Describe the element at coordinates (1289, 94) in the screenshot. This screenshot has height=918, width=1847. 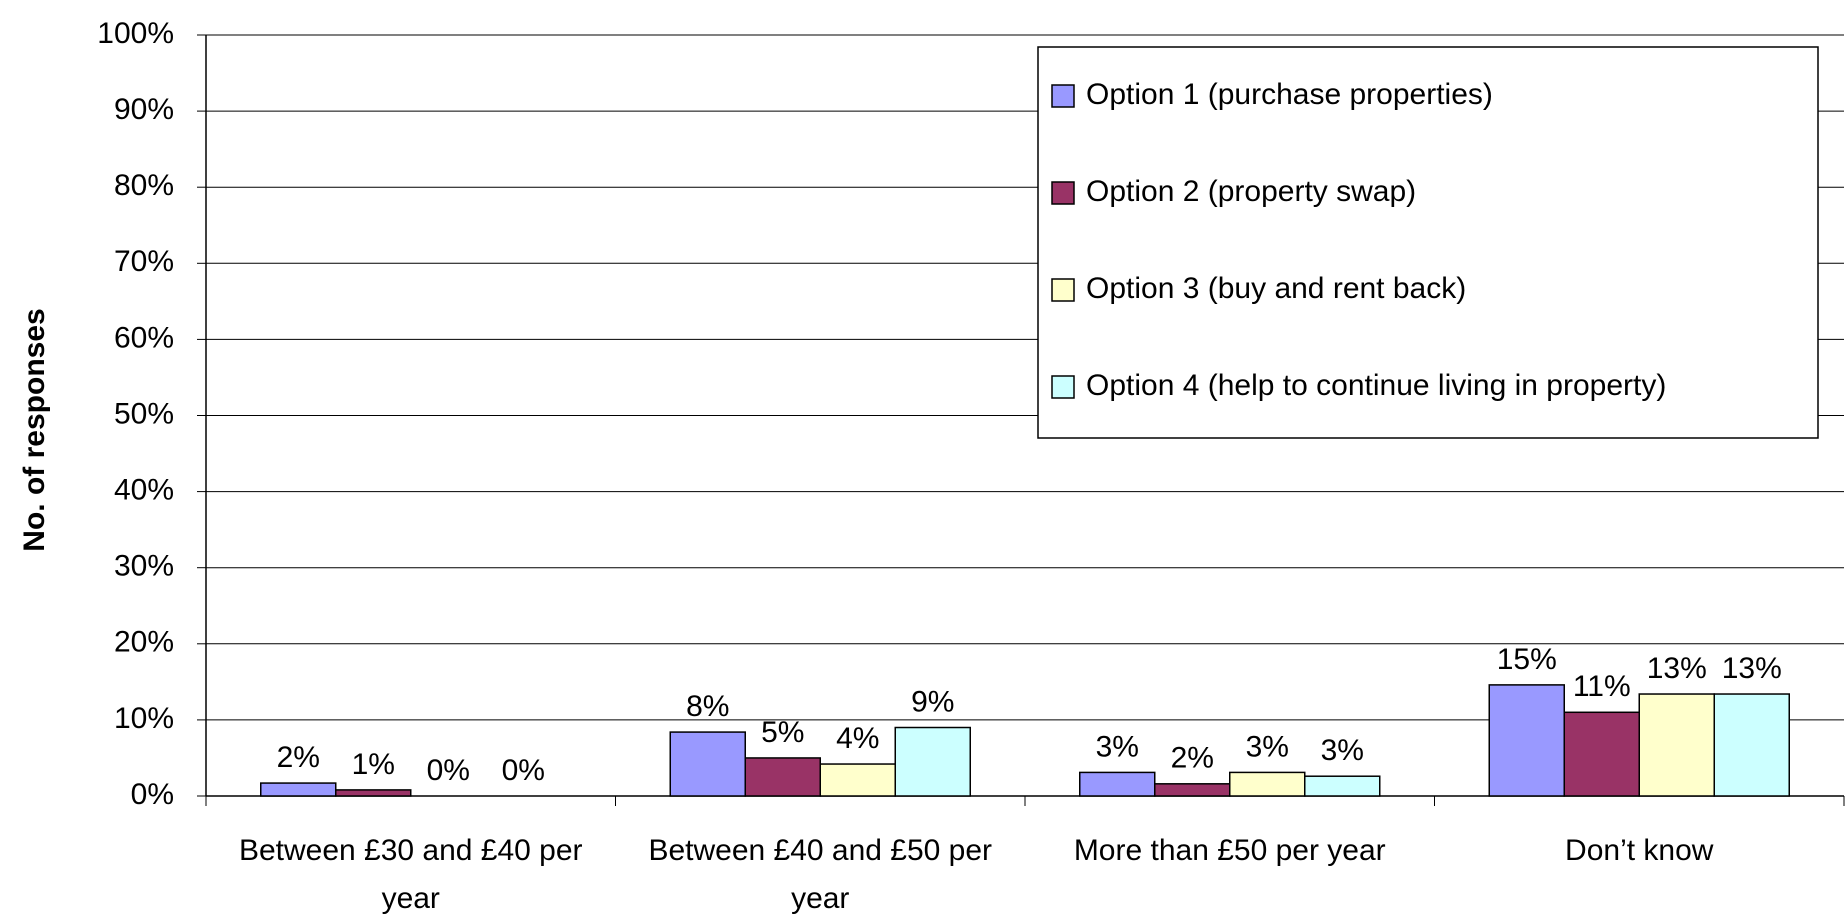
I see `legend-label: Option 1 (purchase properties)` at that location.